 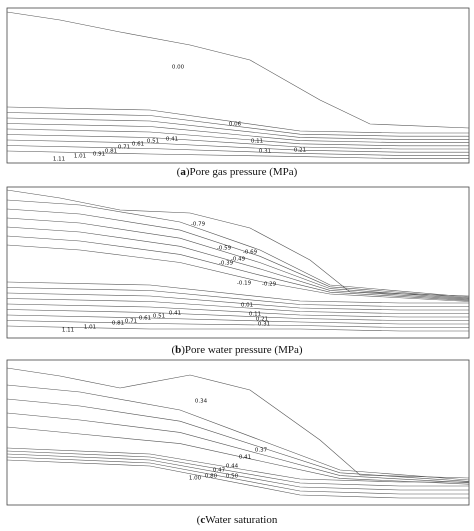 I want to click on caption-letter: a, so click(x=183, y=172).